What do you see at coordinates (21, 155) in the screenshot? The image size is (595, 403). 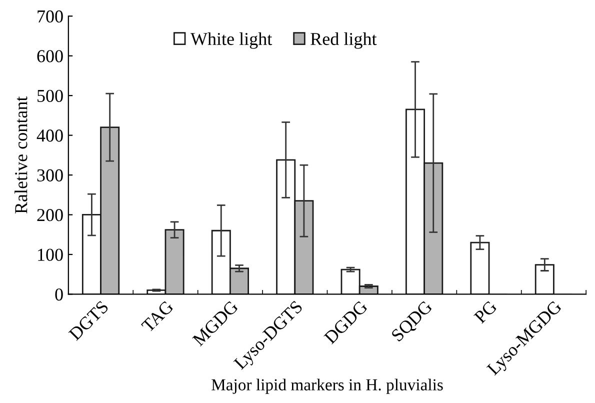 I see `y-axis-title: Raletive contant` at bounding box center [21, 155].